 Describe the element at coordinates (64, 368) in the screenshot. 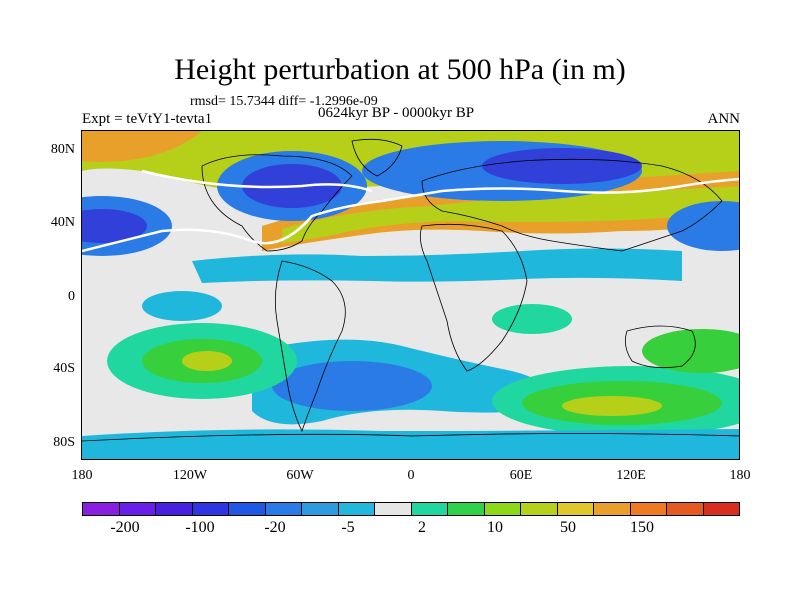

I see `y-tick-label: 40S` at that location.